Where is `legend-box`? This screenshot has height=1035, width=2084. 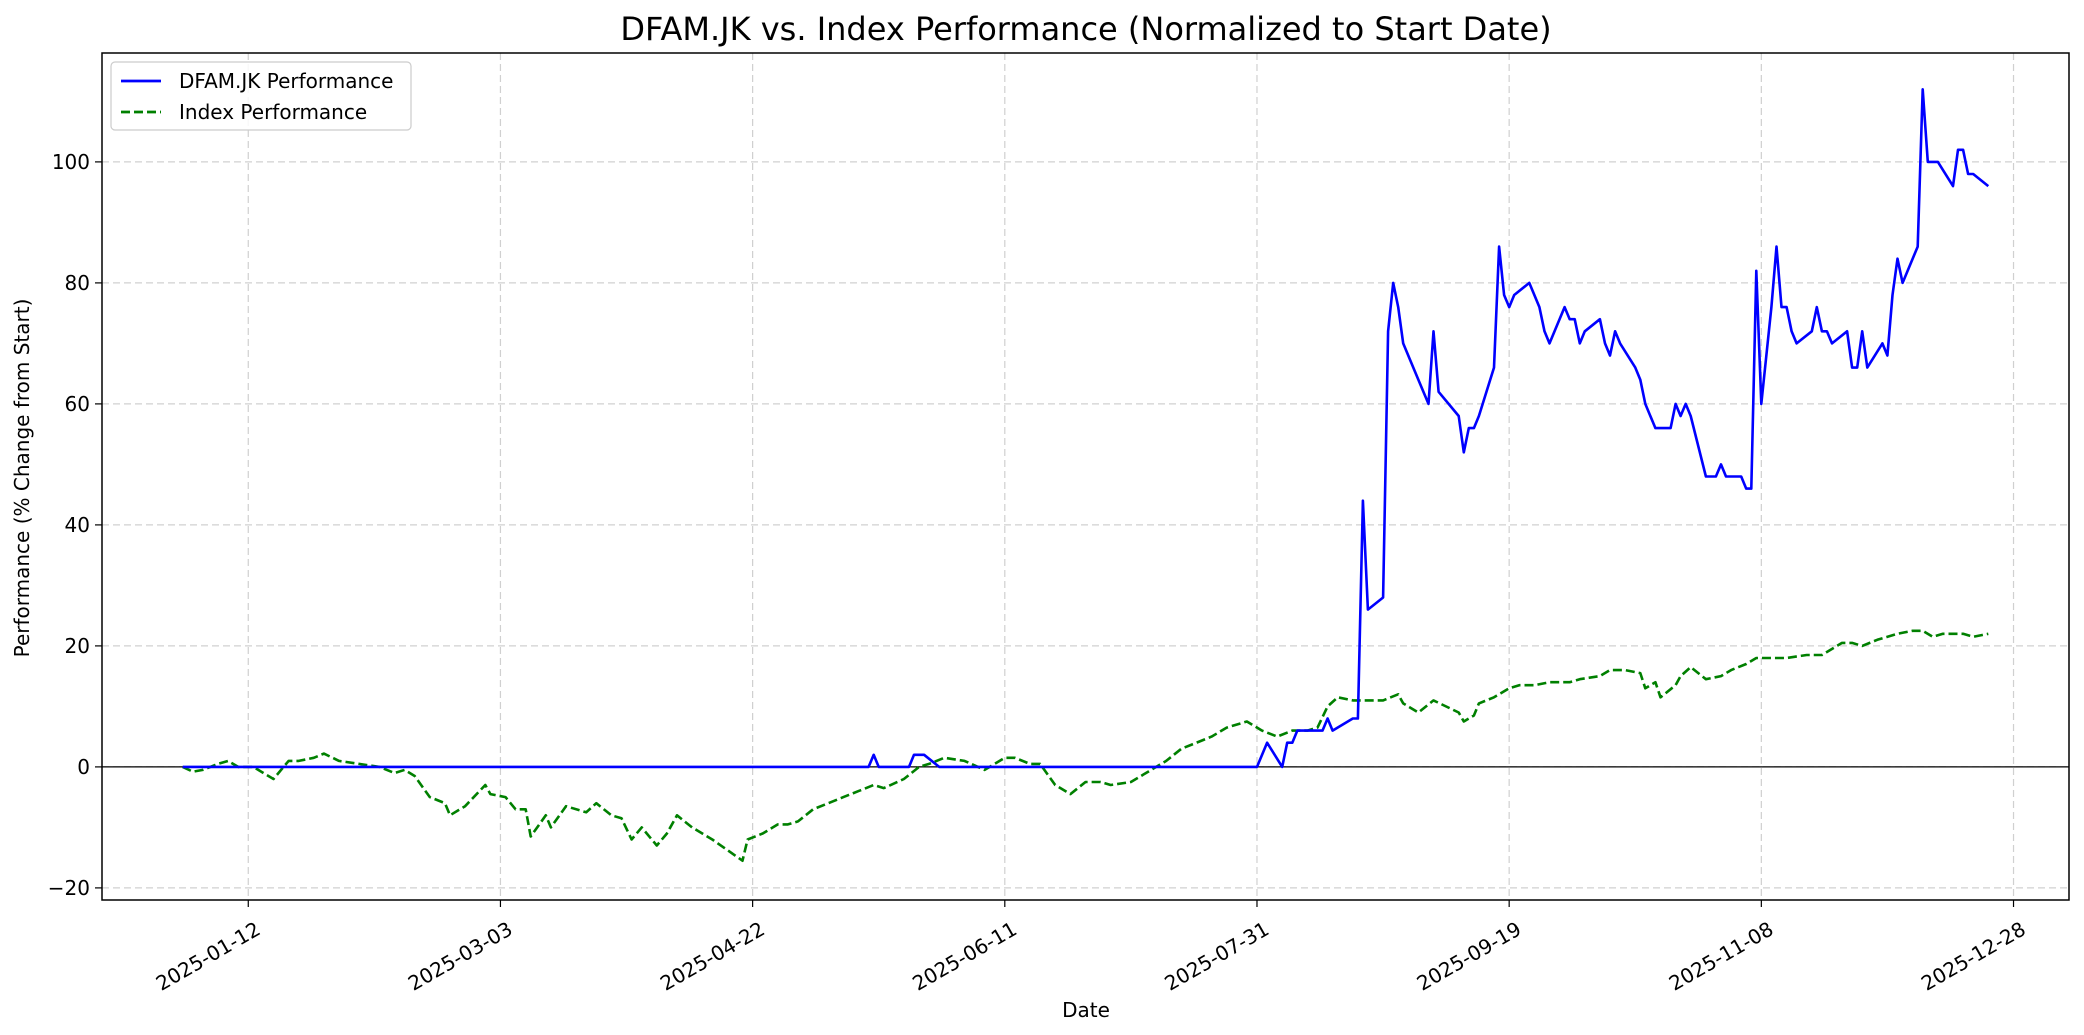 legend-box is located at coordinates (261, 96).